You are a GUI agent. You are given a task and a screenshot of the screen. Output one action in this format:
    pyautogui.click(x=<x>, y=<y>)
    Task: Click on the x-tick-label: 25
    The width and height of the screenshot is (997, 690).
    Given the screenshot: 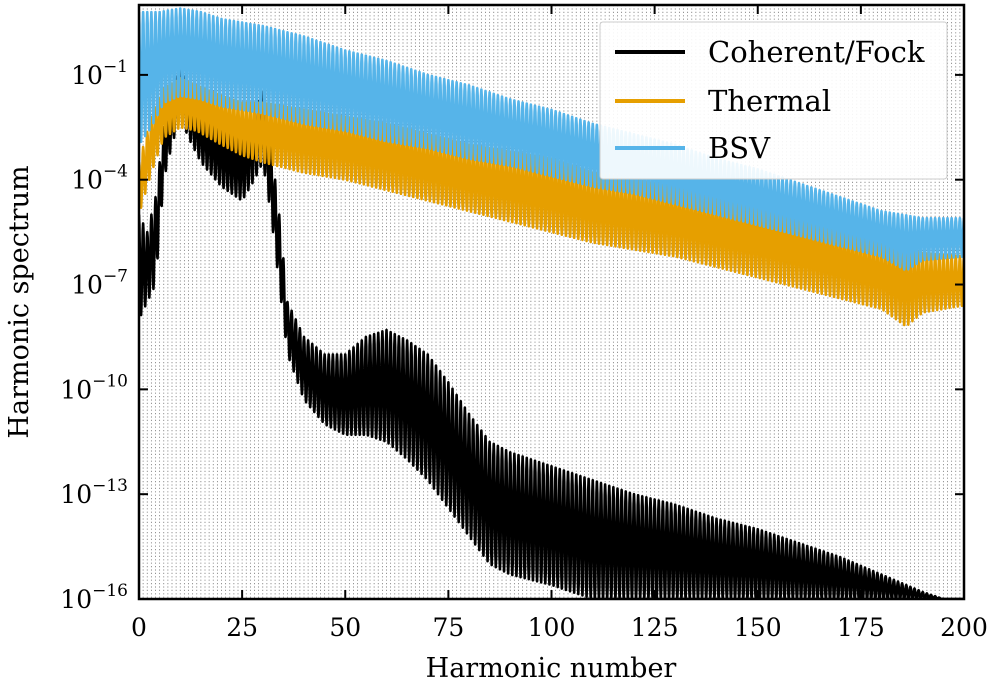 What is the action you would take?
    pyautogui.click(x=242, y=627)
    